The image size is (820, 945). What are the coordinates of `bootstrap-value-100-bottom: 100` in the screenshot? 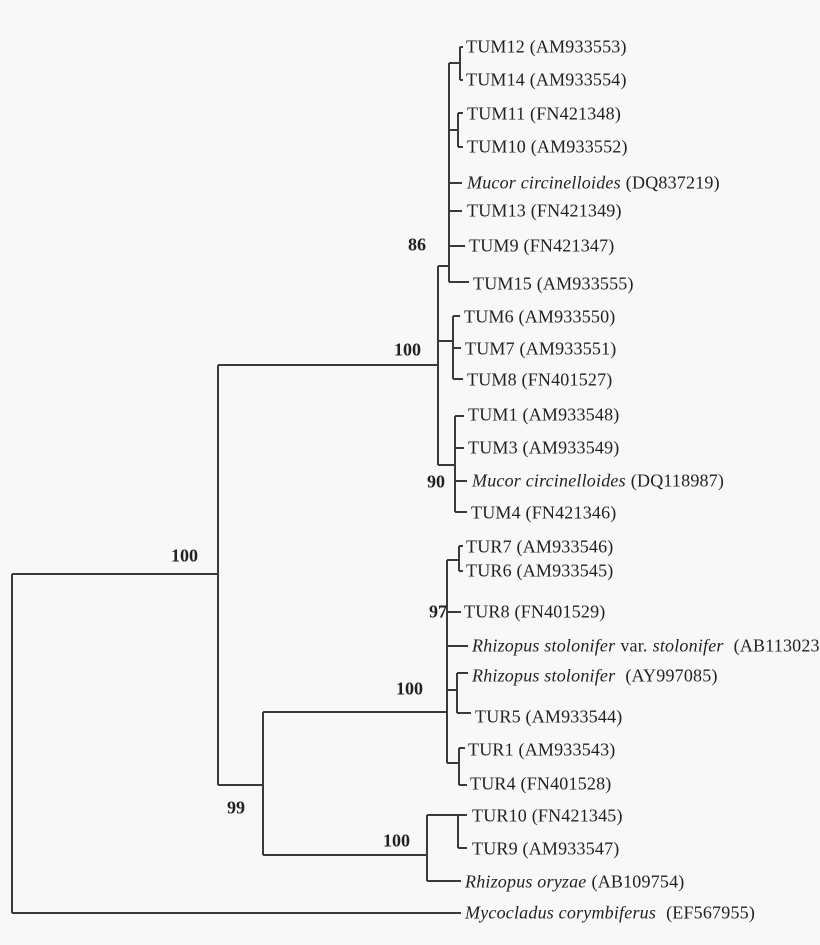 It's located at (396, 840).